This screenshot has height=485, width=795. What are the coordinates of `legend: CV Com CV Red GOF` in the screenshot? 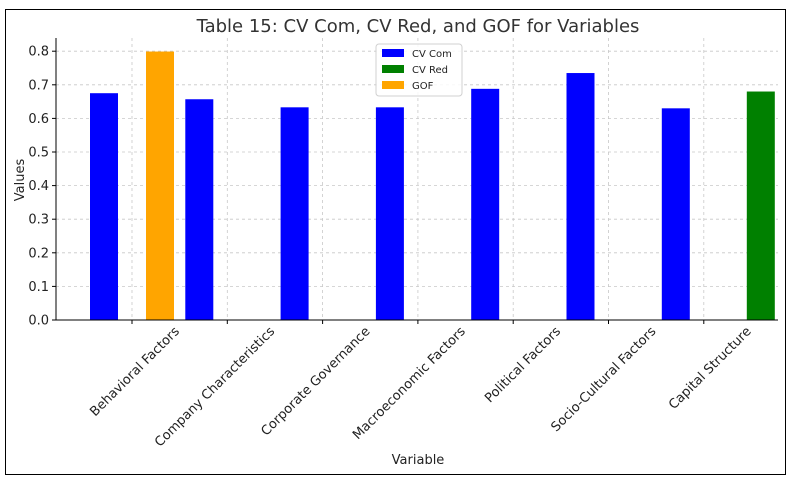 It's located at (419, 70).